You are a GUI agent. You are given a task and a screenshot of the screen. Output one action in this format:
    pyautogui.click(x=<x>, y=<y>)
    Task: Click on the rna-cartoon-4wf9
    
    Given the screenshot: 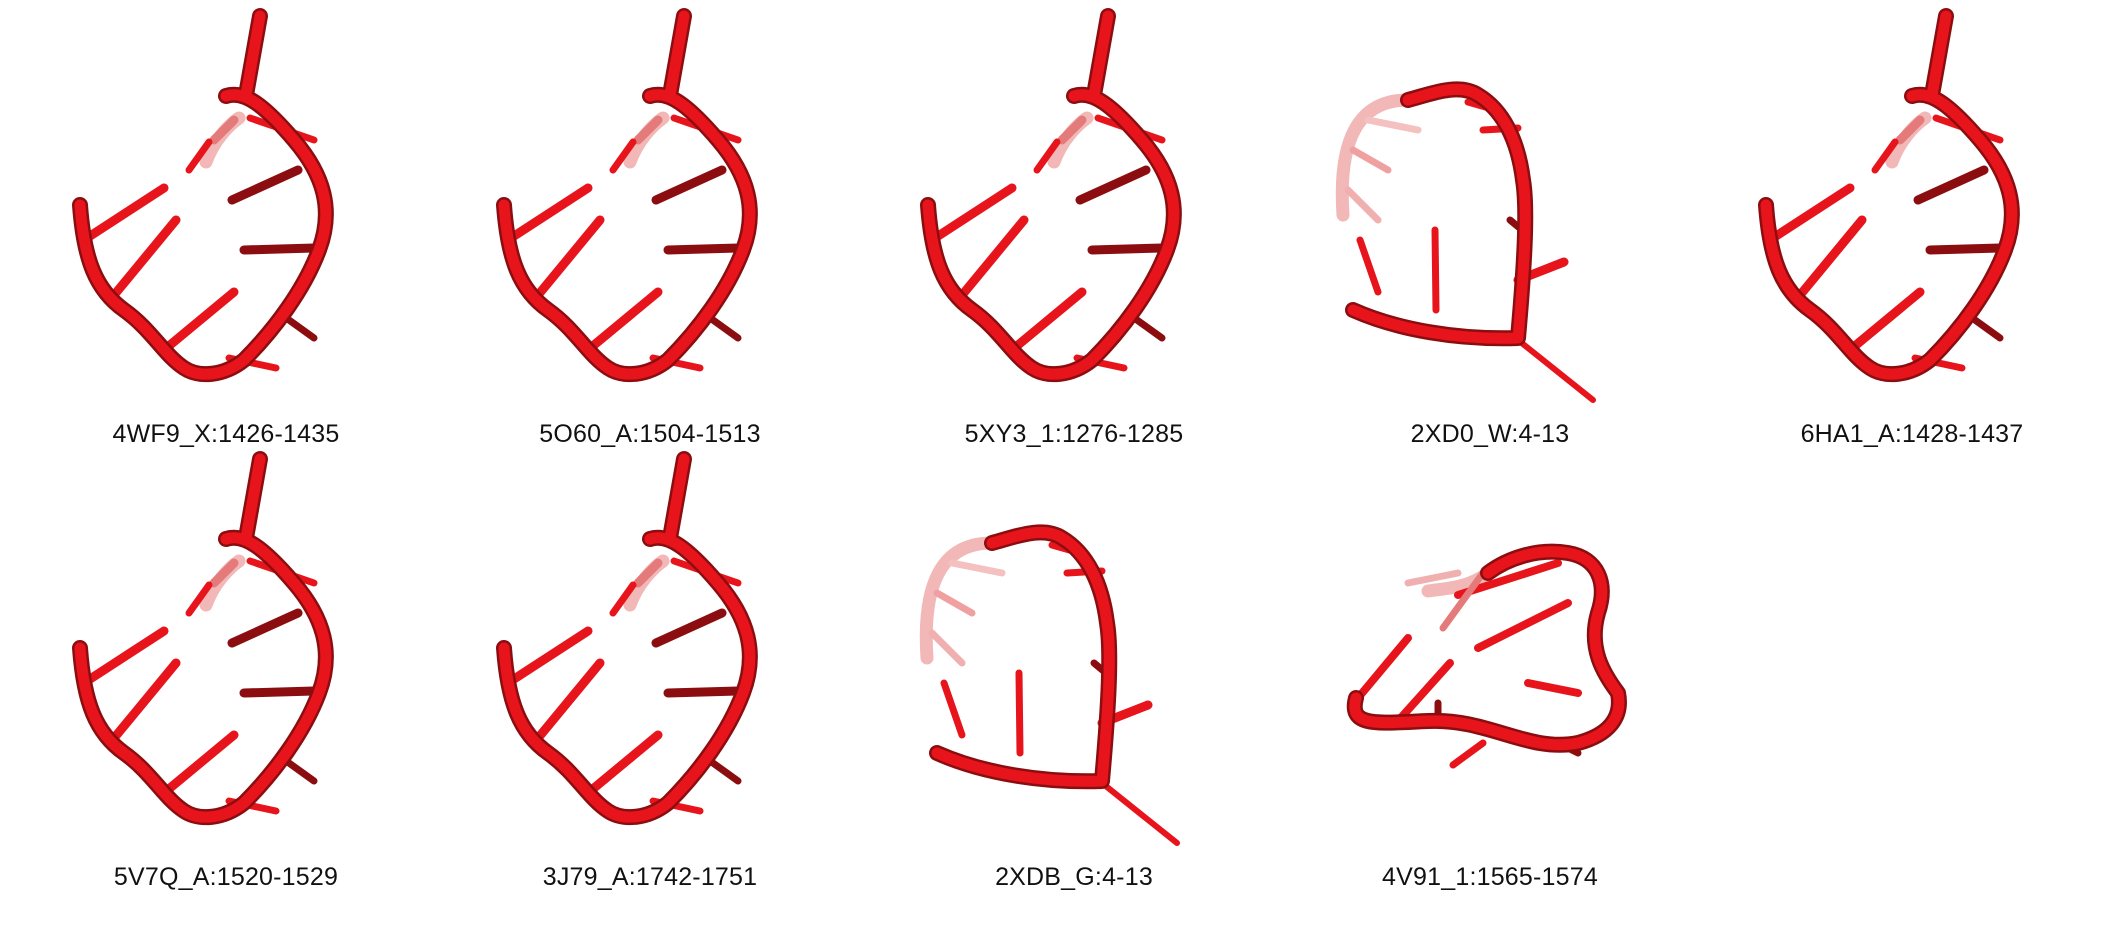 What is the action you would take?
    pyautogui.click(x=203, y=195)
    